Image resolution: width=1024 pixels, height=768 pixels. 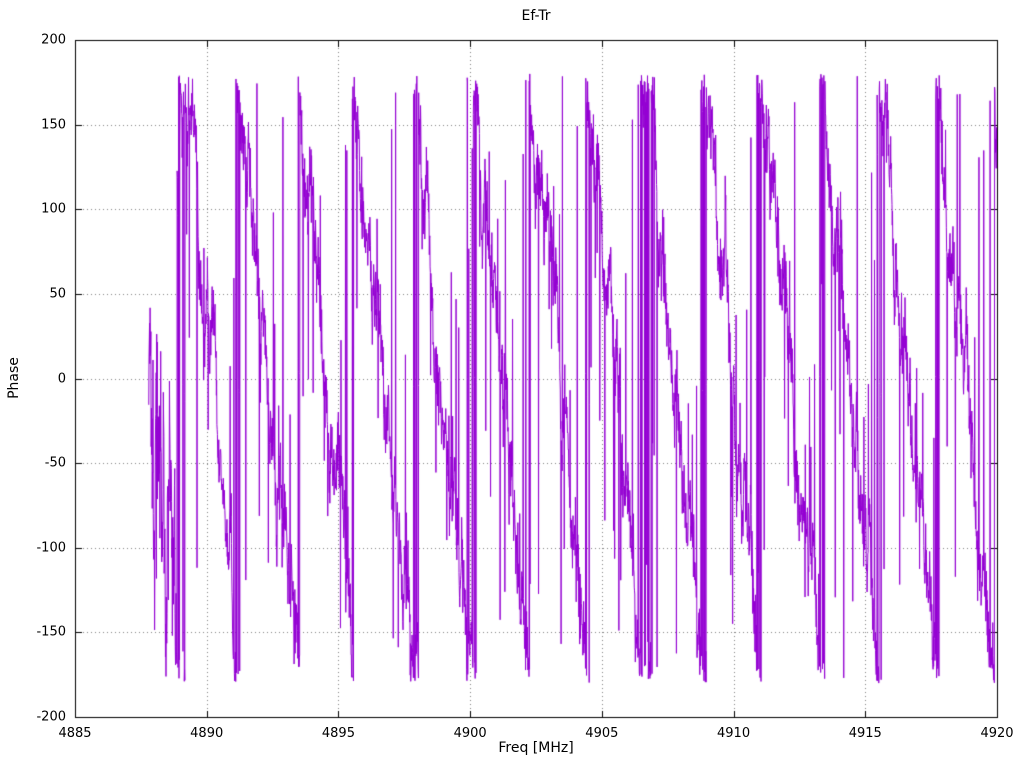 What do you see at coordinates (53, 125) in the screenshot?
I see `y-tick-label: 150` at bounding box center [53, 125].